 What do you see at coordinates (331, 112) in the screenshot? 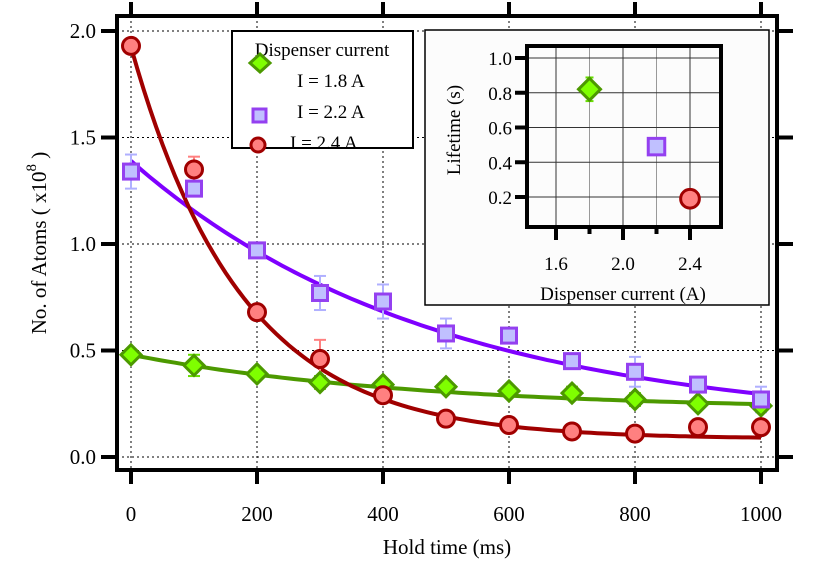
I see `svg-text: I = 2.2 A` at bounding box center [331, 112].